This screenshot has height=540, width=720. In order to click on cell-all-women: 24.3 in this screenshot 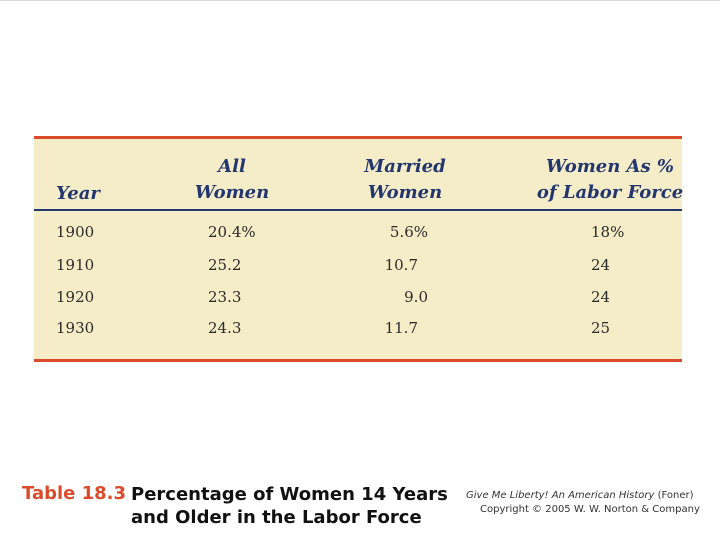, I will do `click(225, 328)`.